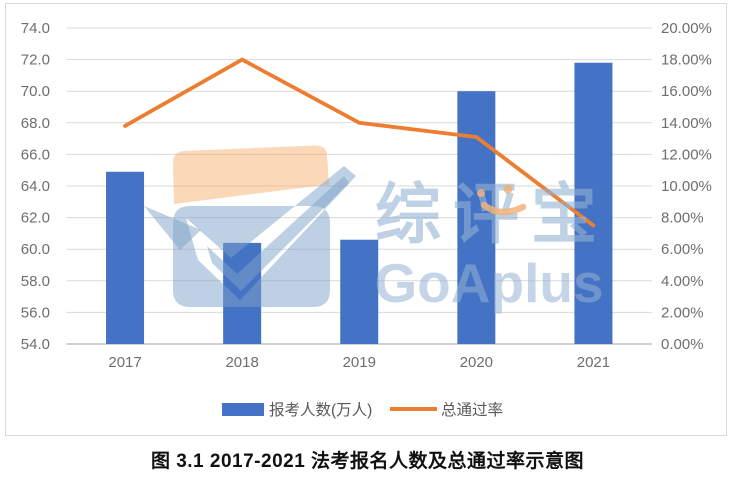 The image size is (735, 481). I want to click on x-axis-label-2017: 2017, so click(124, 362).